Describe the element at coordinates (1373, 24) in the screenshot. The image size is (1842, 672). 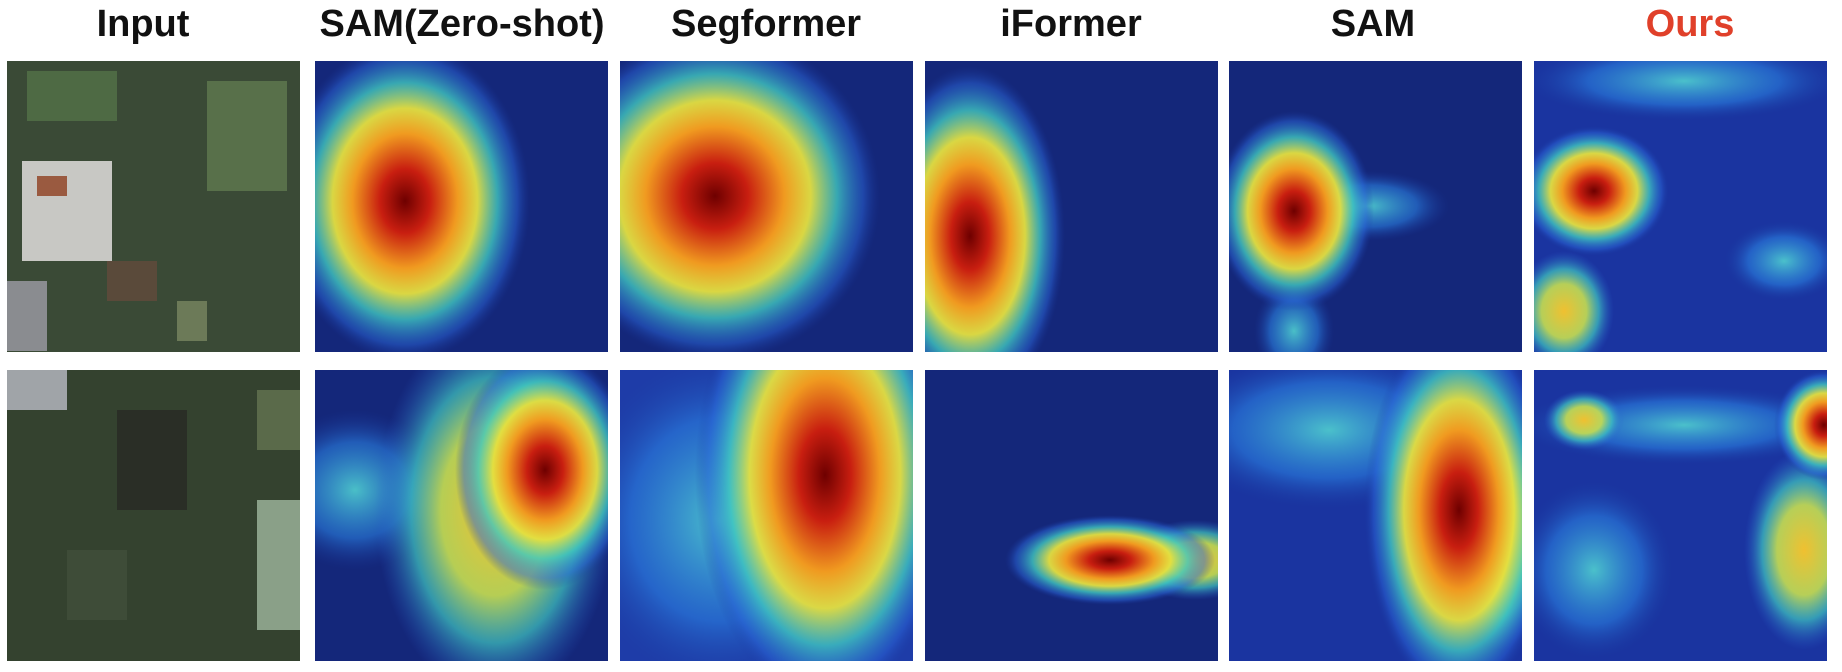
I see `column-header: SAM` at that location.